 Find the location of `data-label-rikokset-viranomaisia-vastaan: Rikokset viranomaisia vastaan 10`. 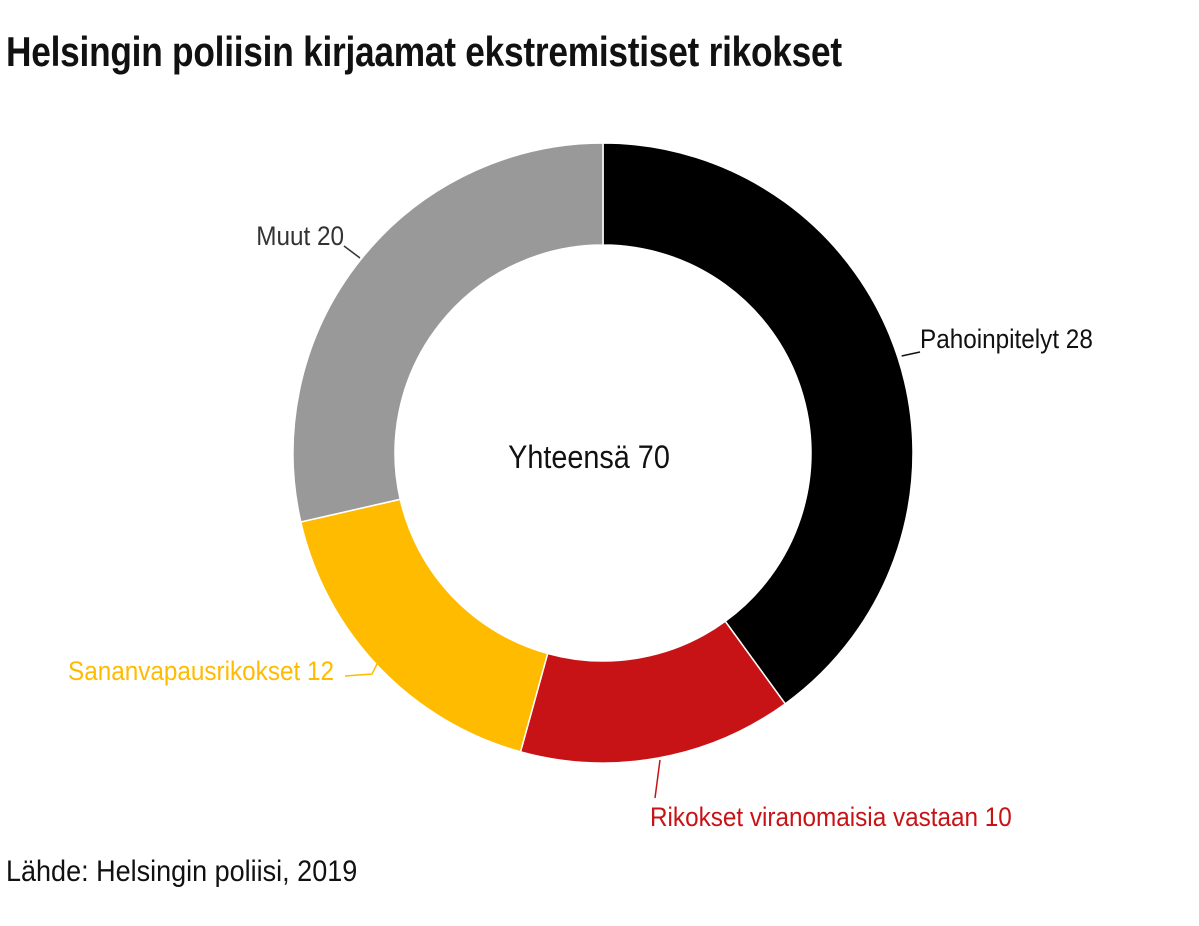

data-label-rikokset-viranomaisia-vastaan: Rikokset viranomaisia vastaan 10 is located at coordinates (831, 817).